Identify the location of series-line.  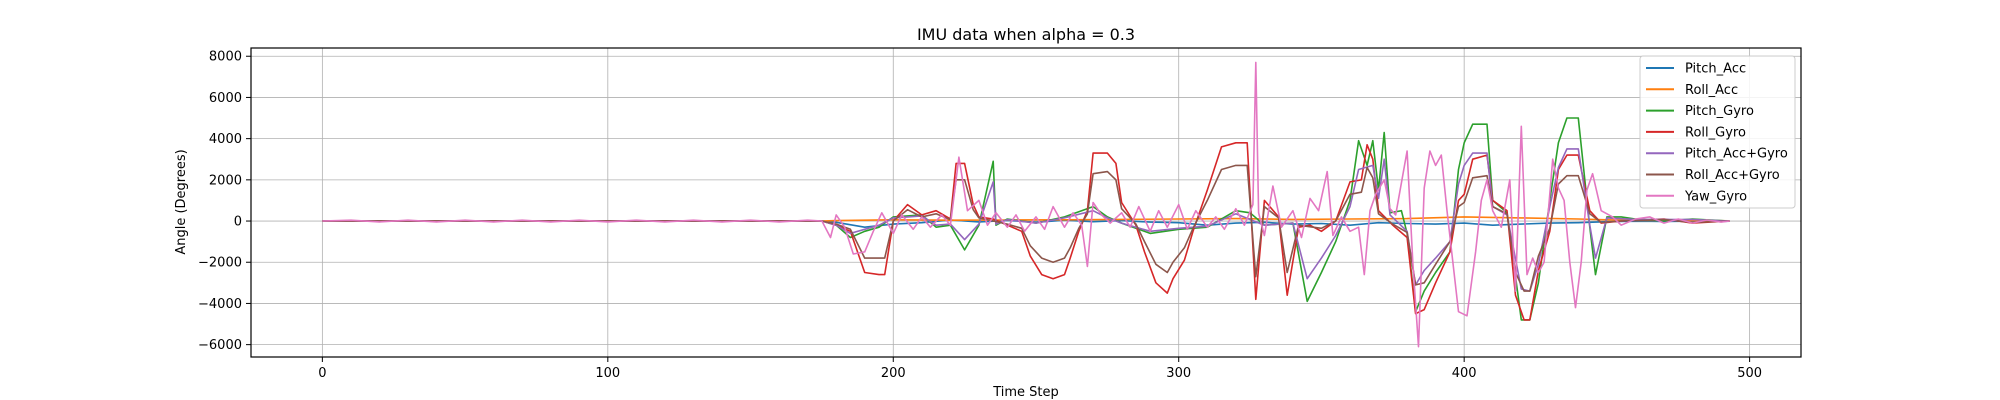
(1026, 219).